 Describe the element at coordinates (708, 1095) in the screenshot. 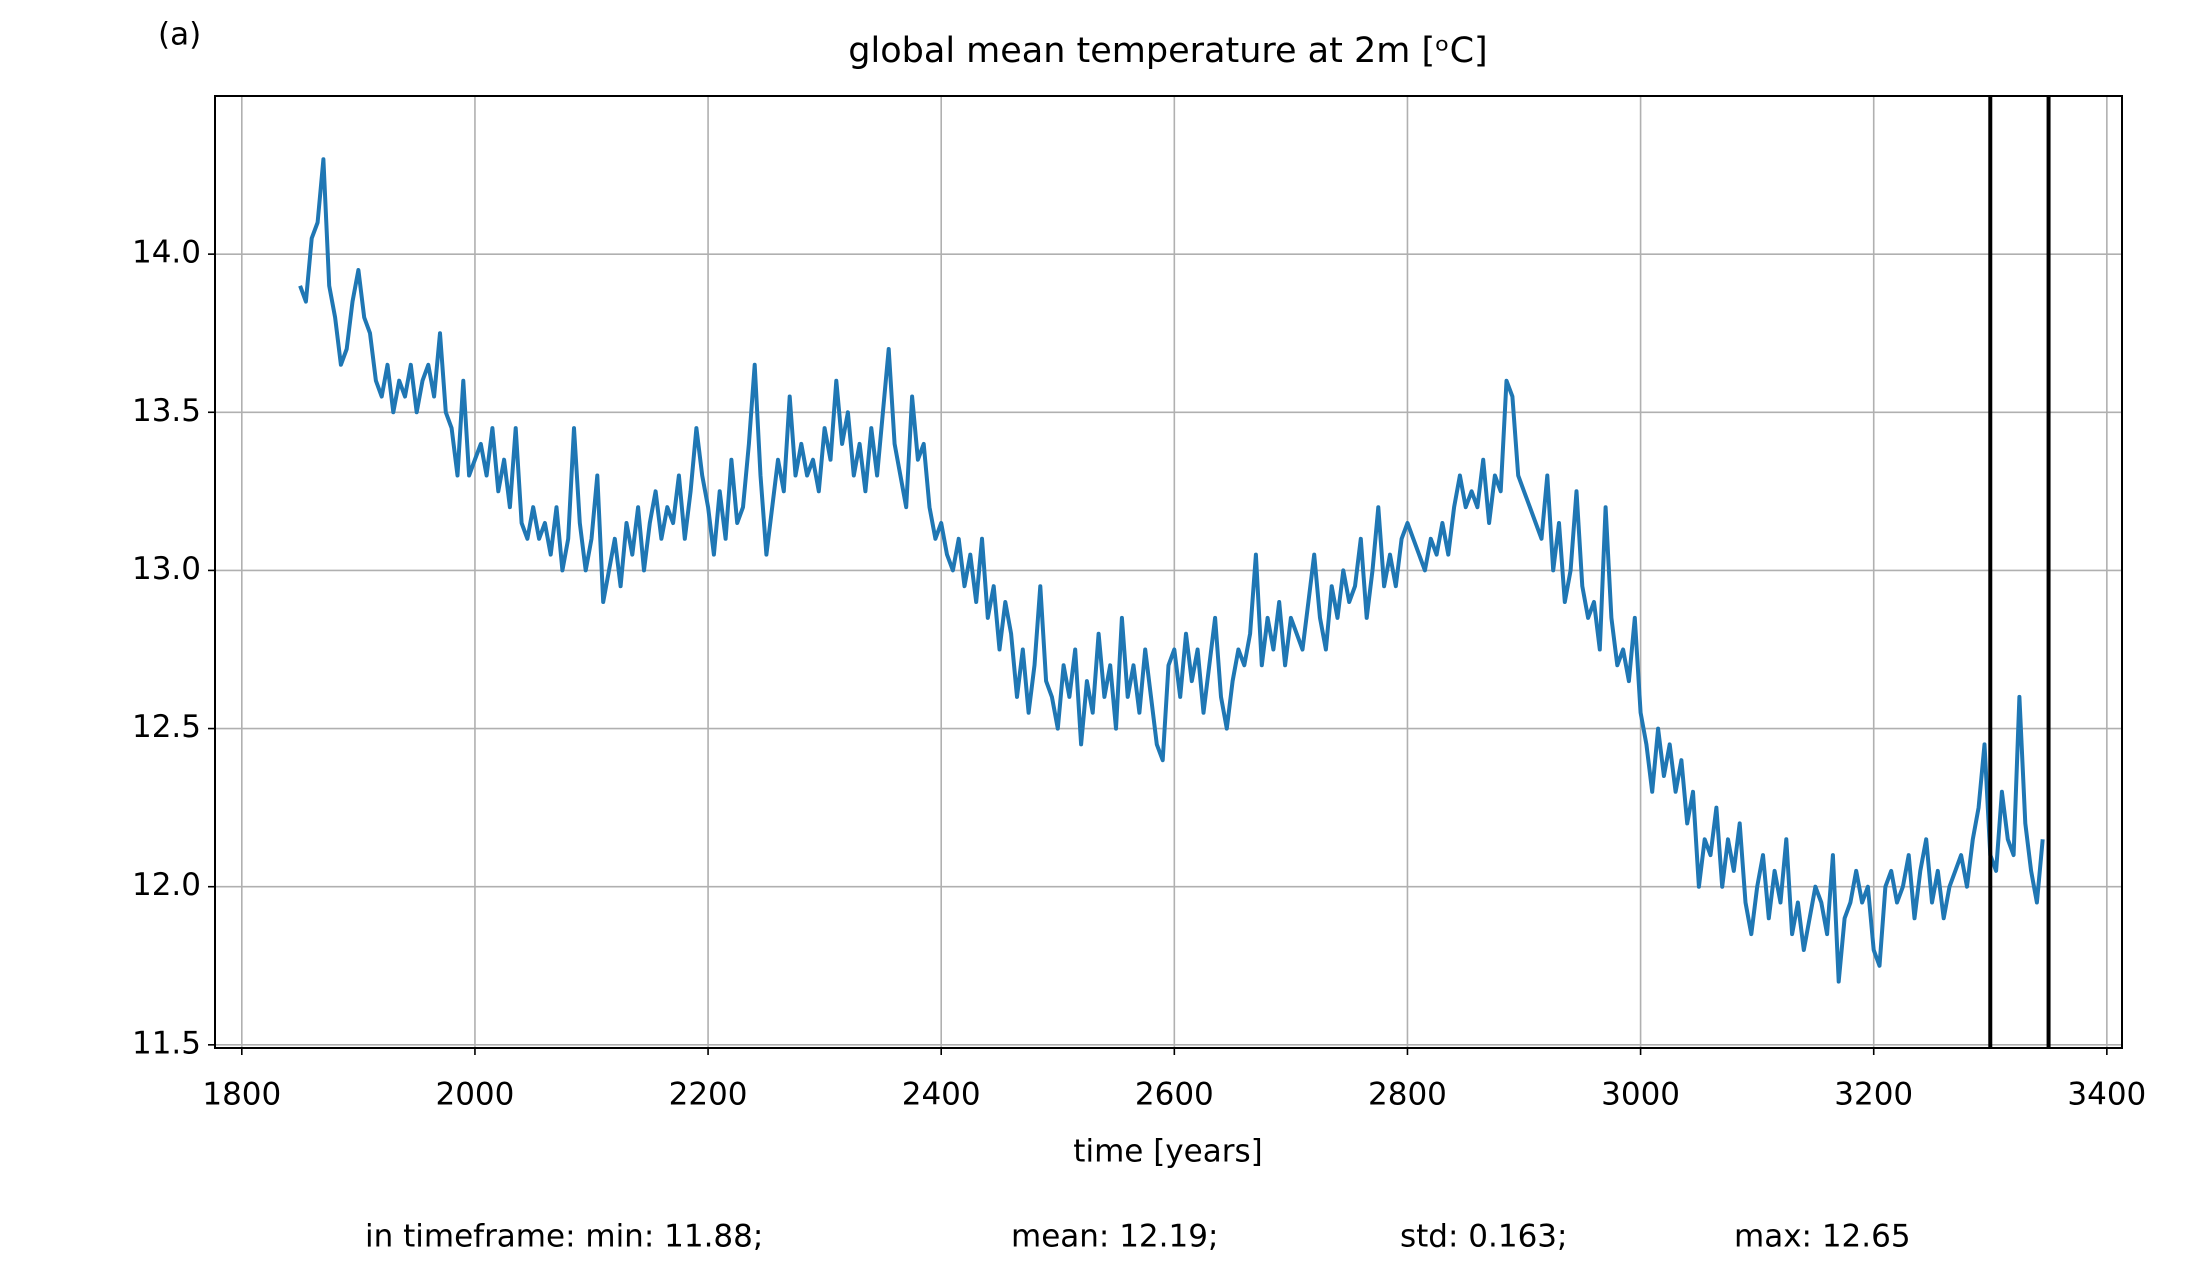

I see `x-tick-label: 2200` at that location.